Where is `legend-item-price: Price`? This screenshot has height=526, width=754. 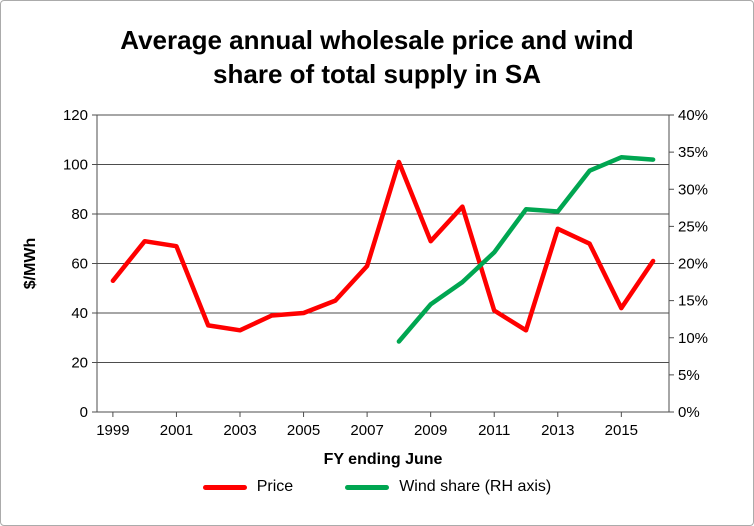
legend-item-price: Price is located at coordinates (248, 487).